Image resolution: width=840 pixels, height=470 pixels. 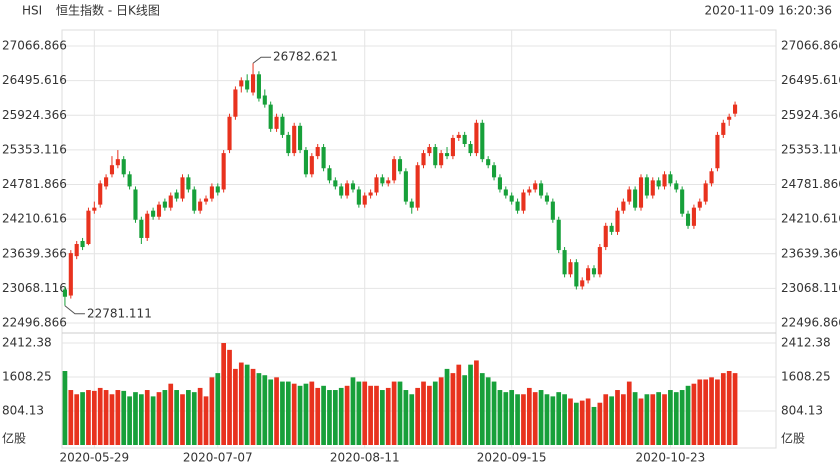 I want to click on y-tick-label-right: 24781.866, so click(x=810, y=184).